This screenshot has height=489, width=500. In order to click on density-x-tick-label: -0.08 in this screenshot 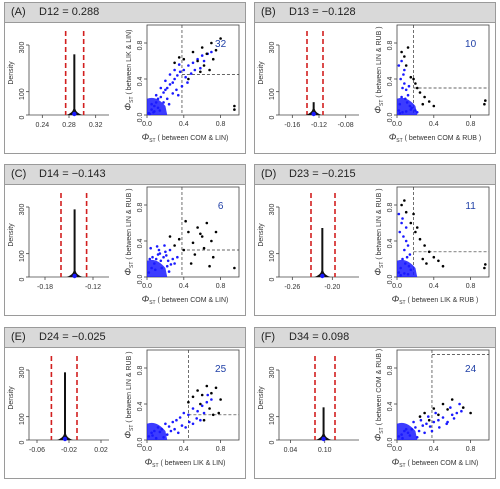, I will do `click(346, 125)`.